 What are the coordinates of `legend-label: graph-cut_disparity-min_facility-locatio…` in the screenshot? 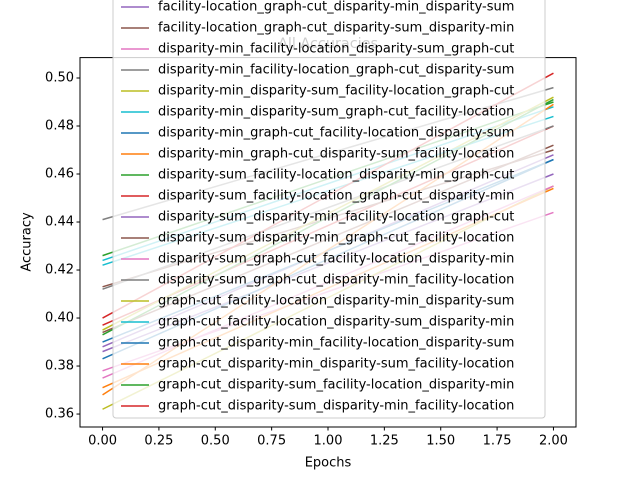 It's located at (336, 343).